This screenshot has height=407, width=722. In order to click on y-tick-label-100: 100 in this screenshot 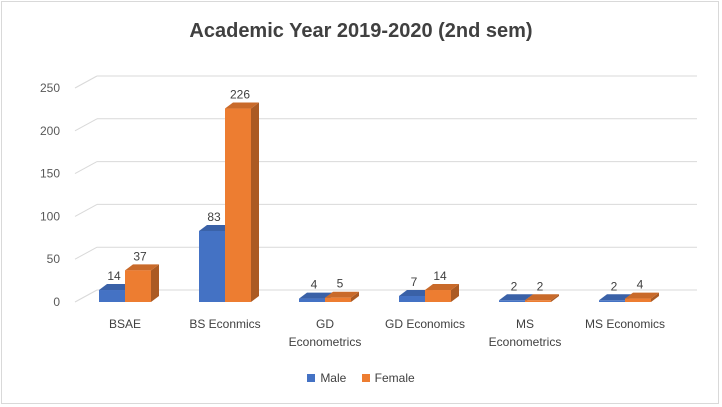, I will do `click(50, 216)`.